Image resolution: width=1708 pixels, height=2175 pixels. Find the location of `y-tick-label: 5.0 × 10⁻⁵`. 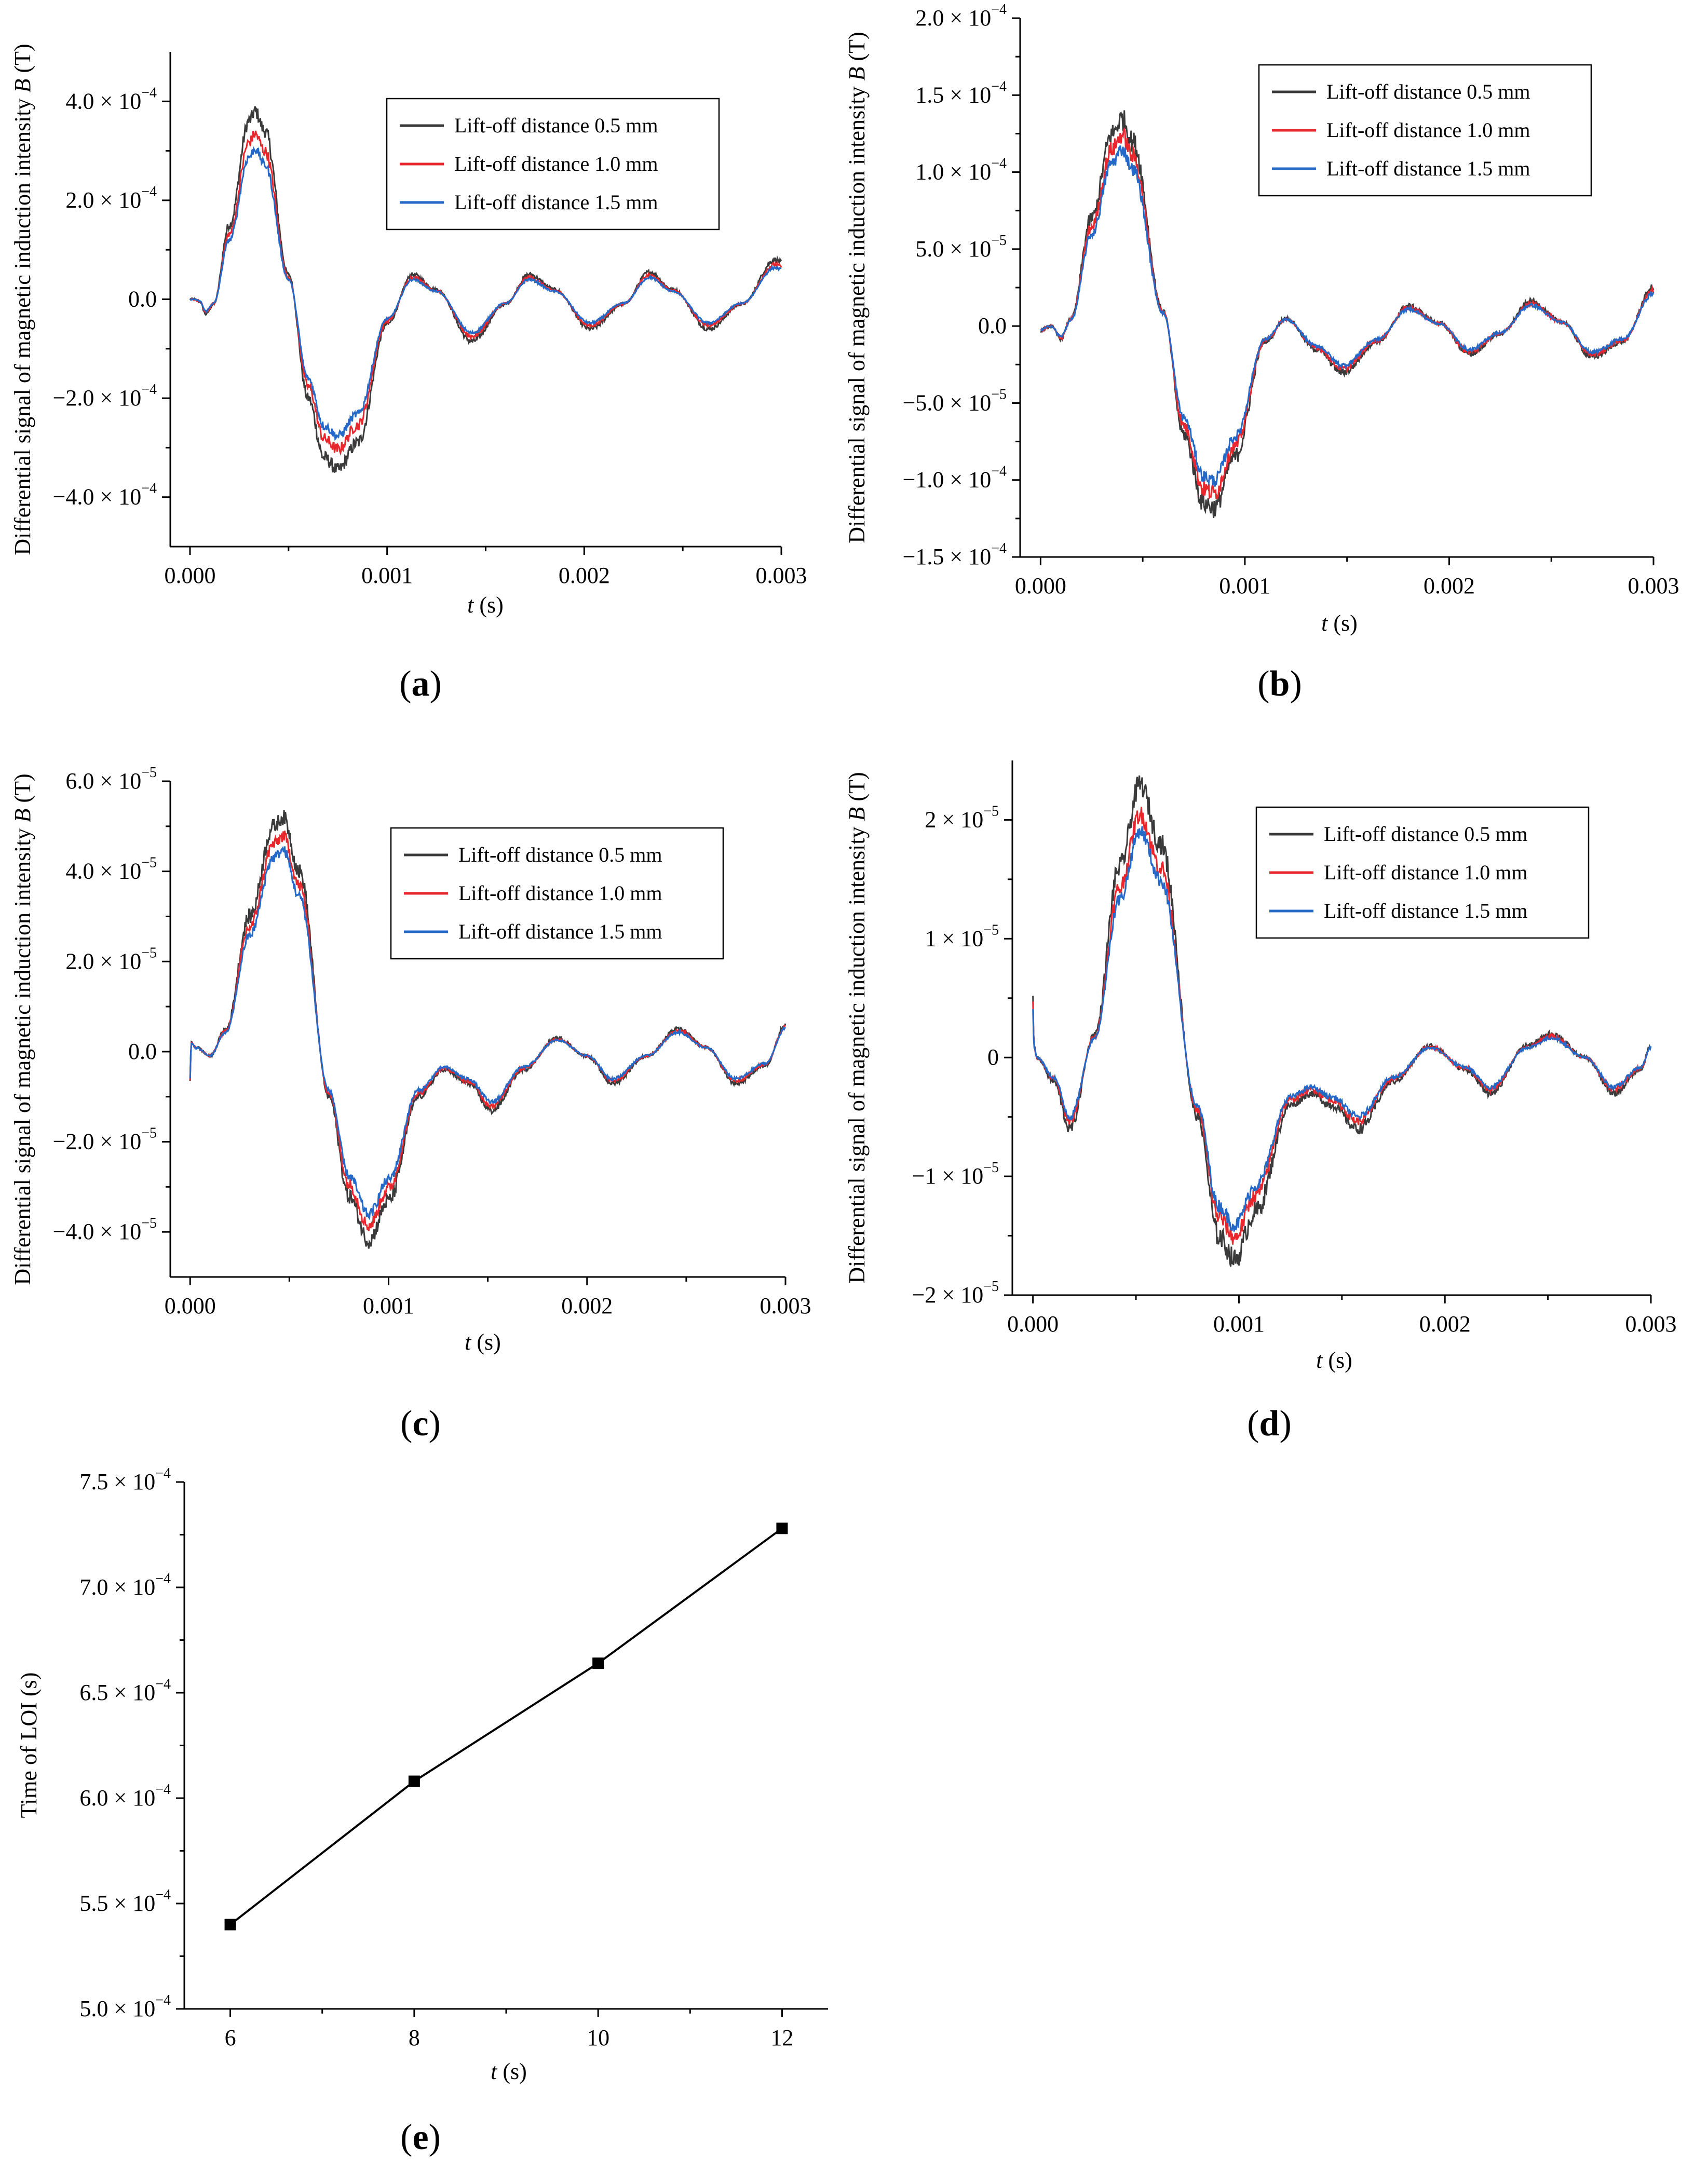

y-tick-label: 5.0 × 10⁻⁵ is located at coordinates (961, 247).